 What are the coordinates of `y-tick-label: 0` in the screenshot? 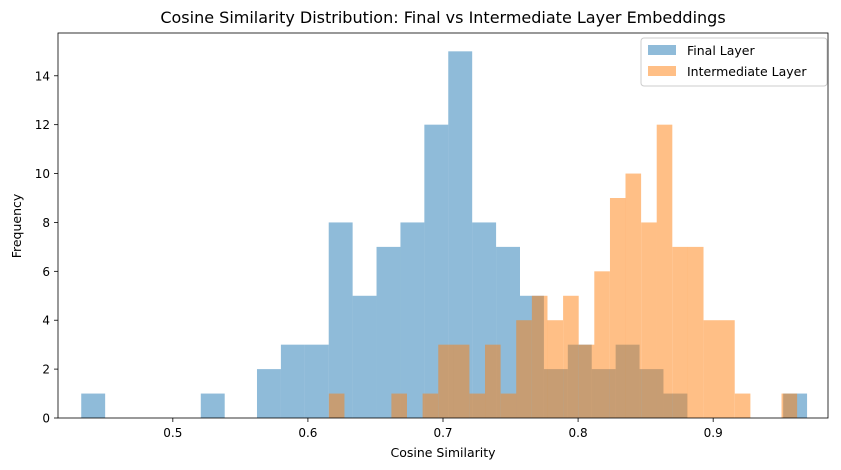 It's located at (46, 419).